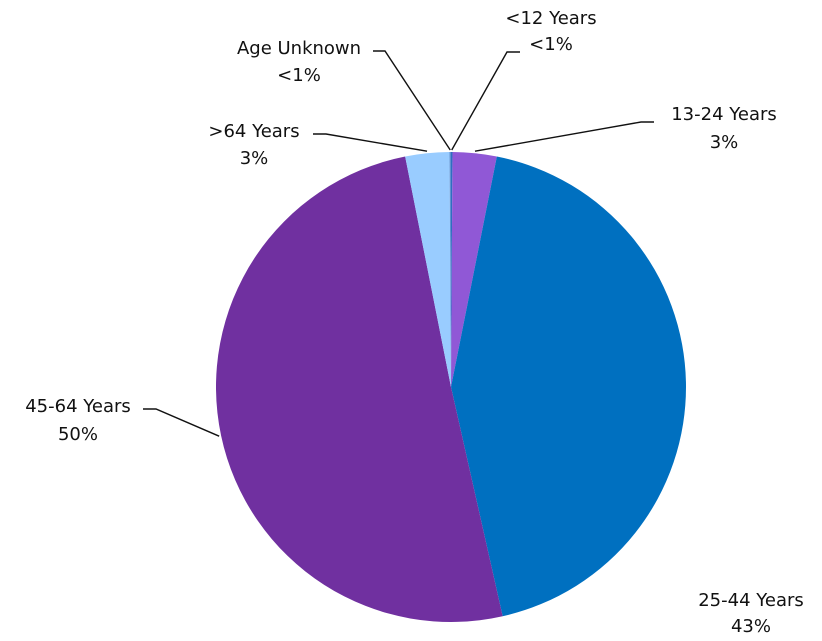 The image size is (822, 641). What do you see at coordinates (412, 100) in the screenshot?
I see `leader-age-unknown` at bounding box center [412, 100].